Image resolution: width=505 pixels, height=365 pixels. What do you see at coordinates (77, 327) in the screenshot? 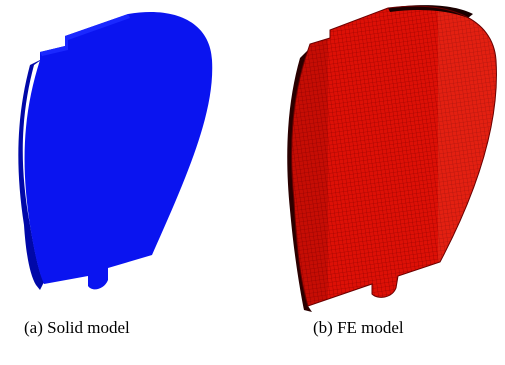
I see `solid-model-caption: (a) Solid model` at bounding box center [77, 327].